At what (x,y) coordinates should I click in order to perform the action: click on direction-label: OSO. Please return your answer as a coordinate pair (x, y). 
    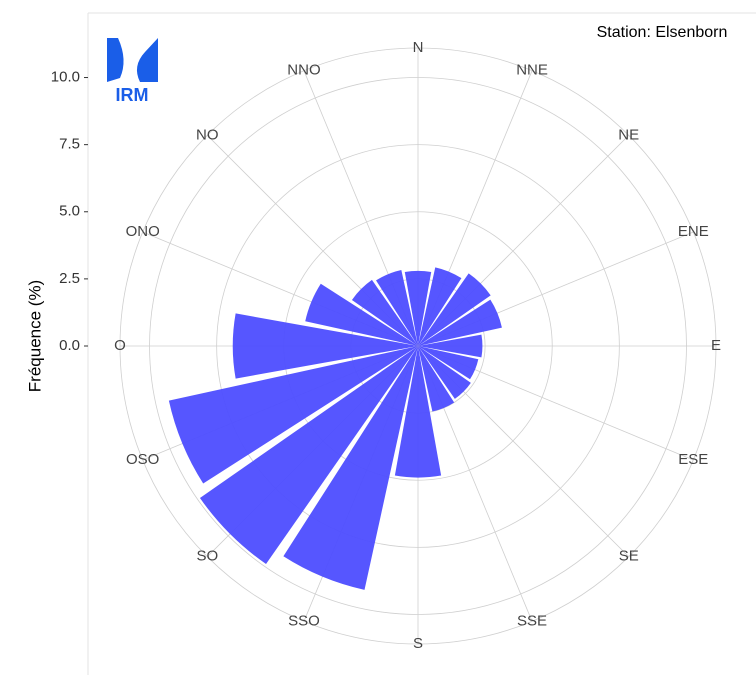
    Looking at the image, I should click on (142, 459).